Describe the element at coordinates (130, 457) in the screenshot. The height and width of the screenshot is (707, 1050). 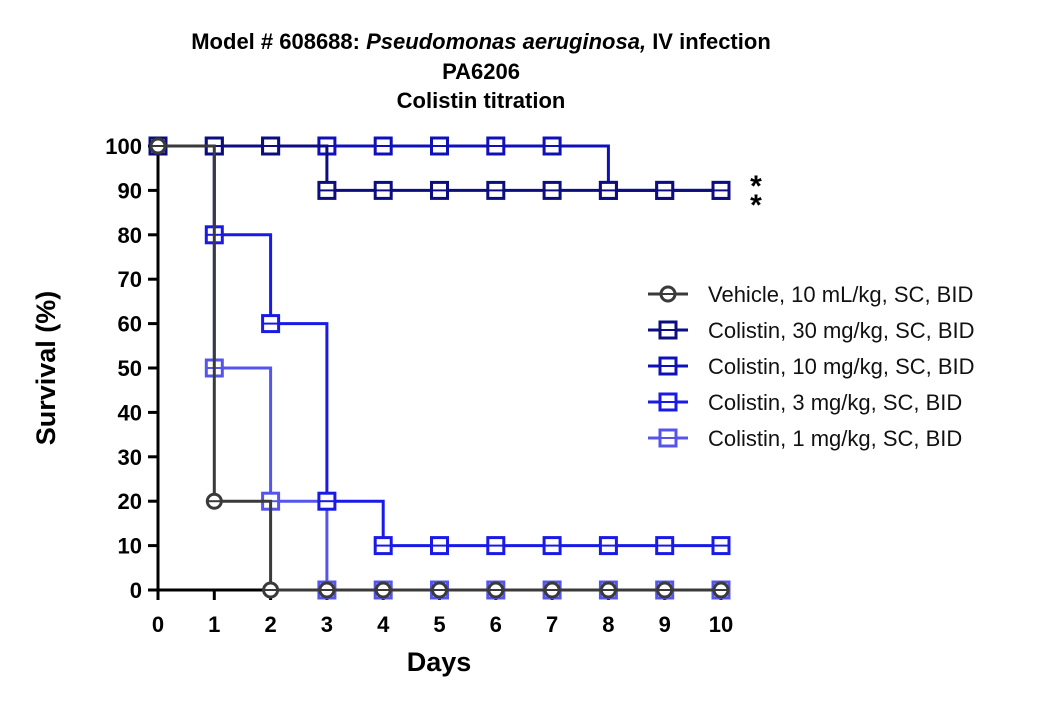
I see `y-tick-label: 30` at that location.